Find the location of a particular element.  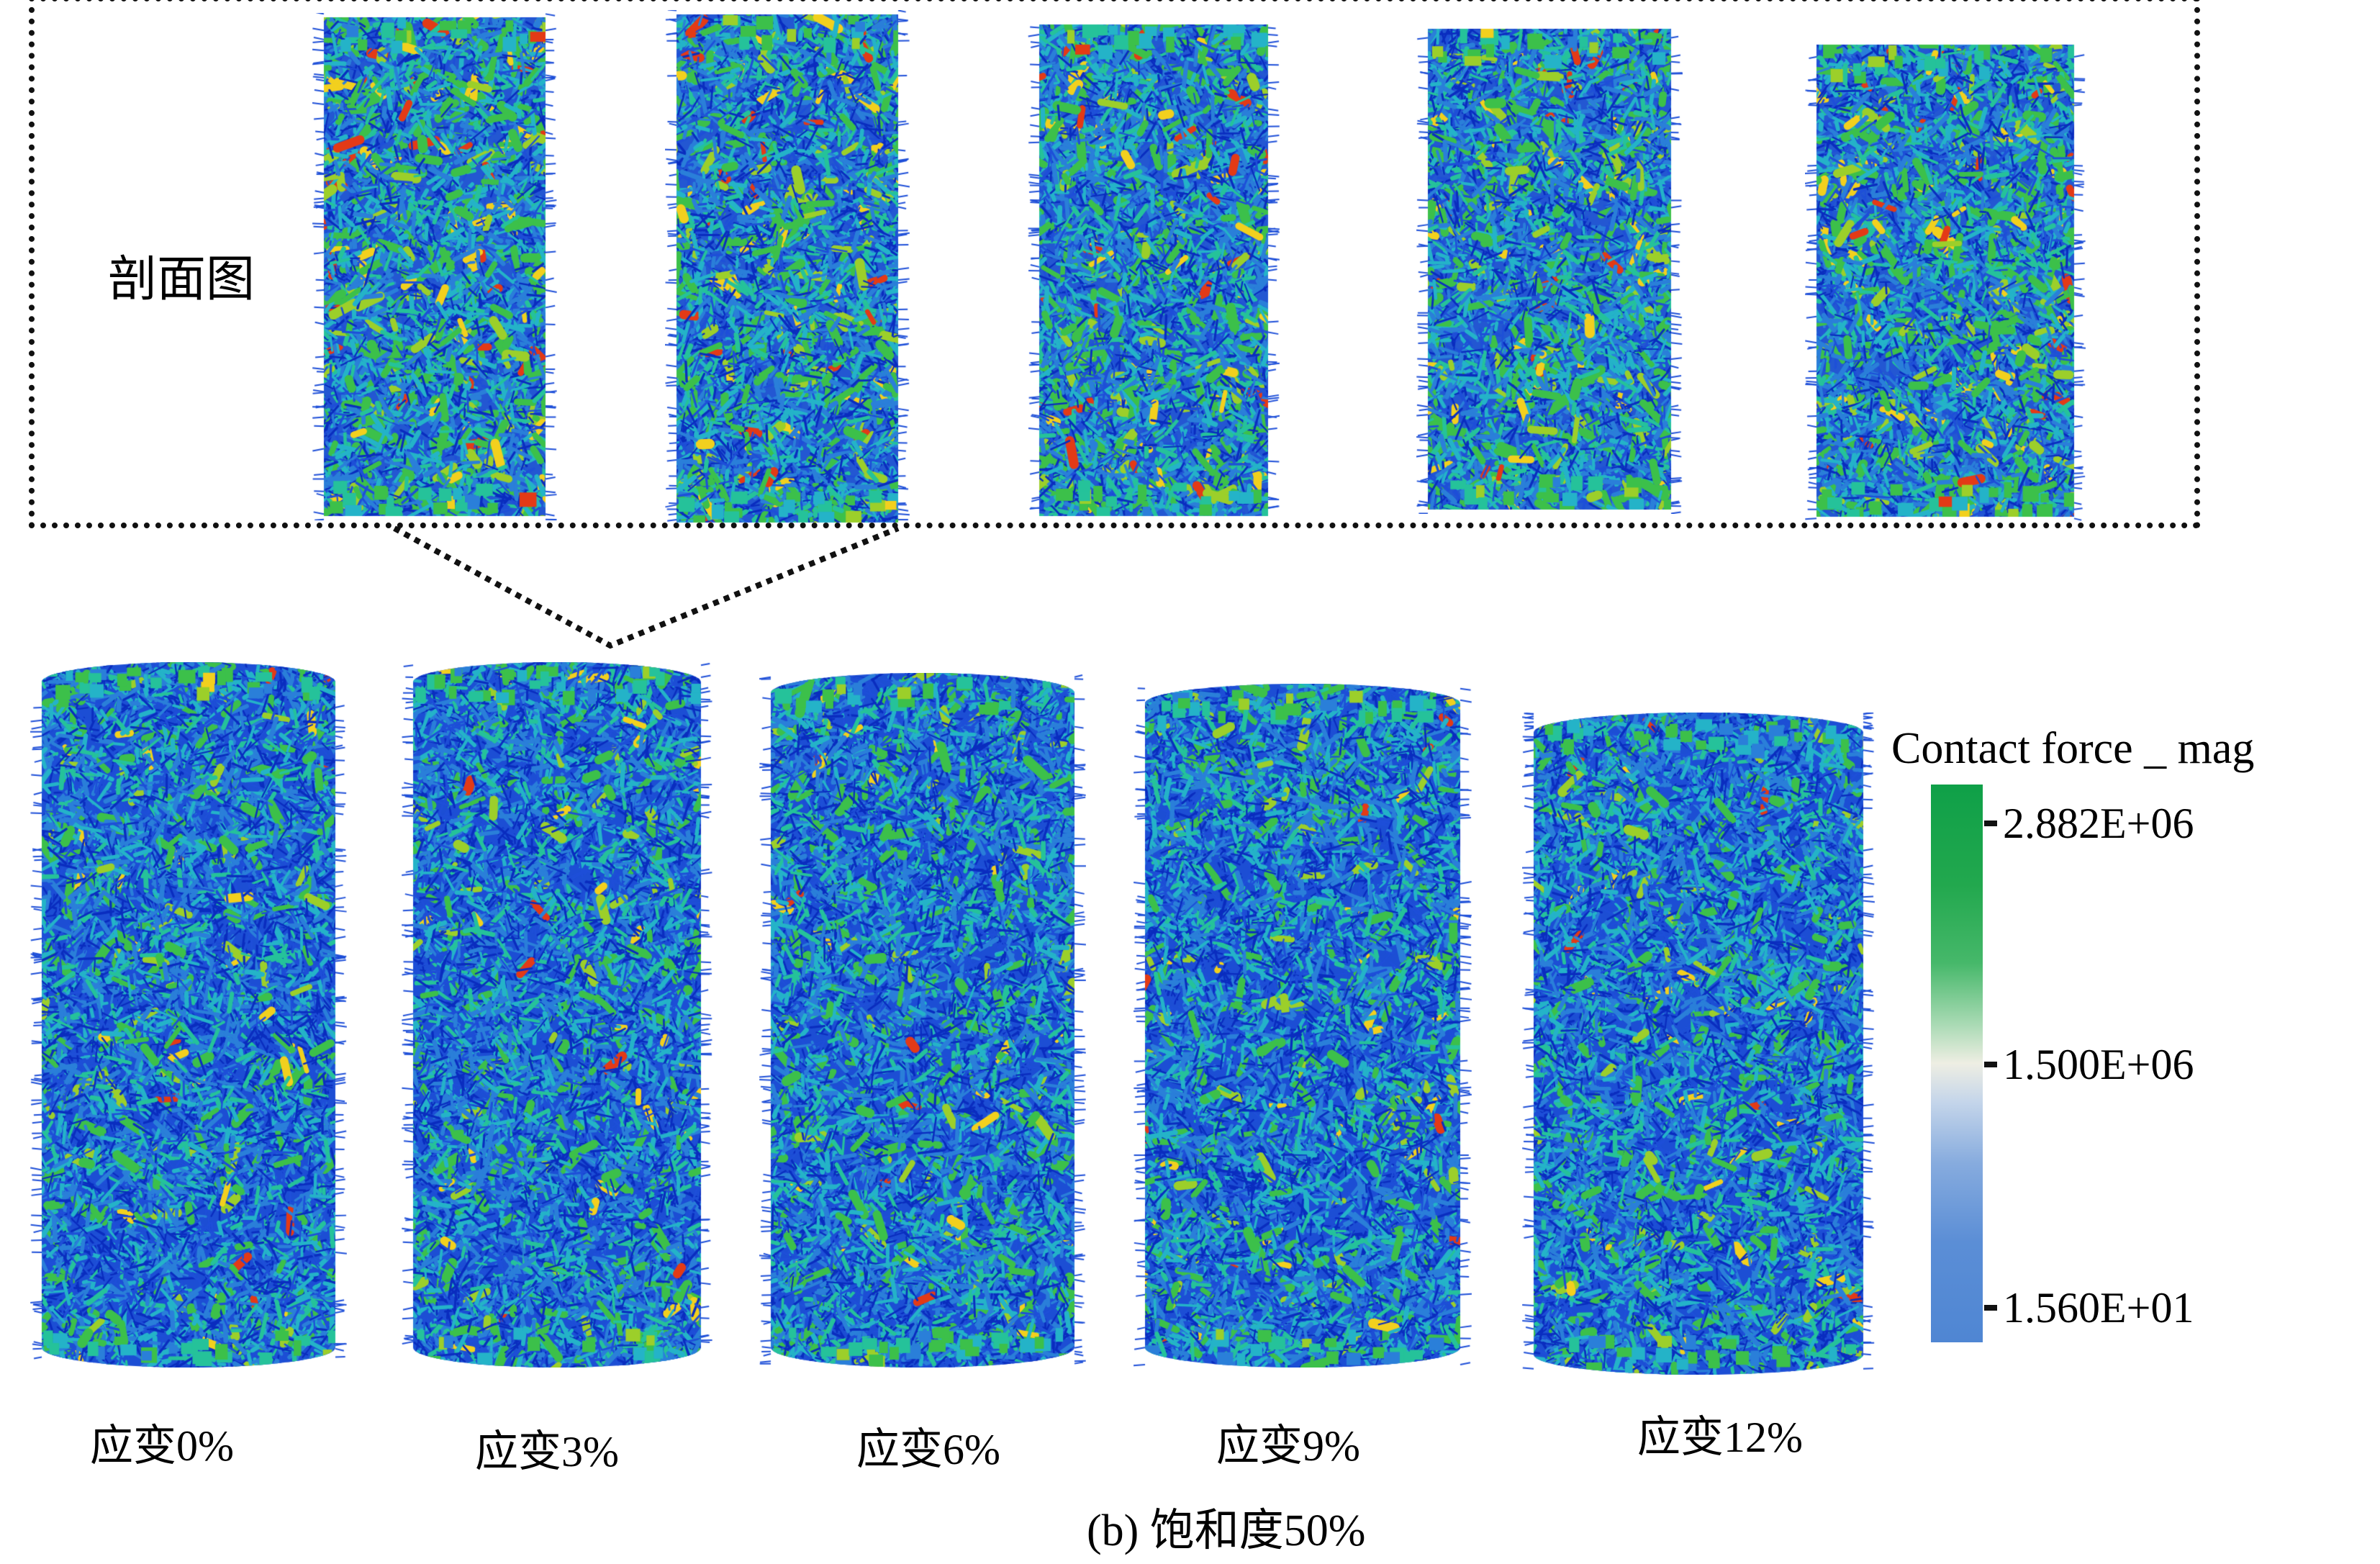

strain-label-0: 应变0% is located at coordinates (162, 1446).